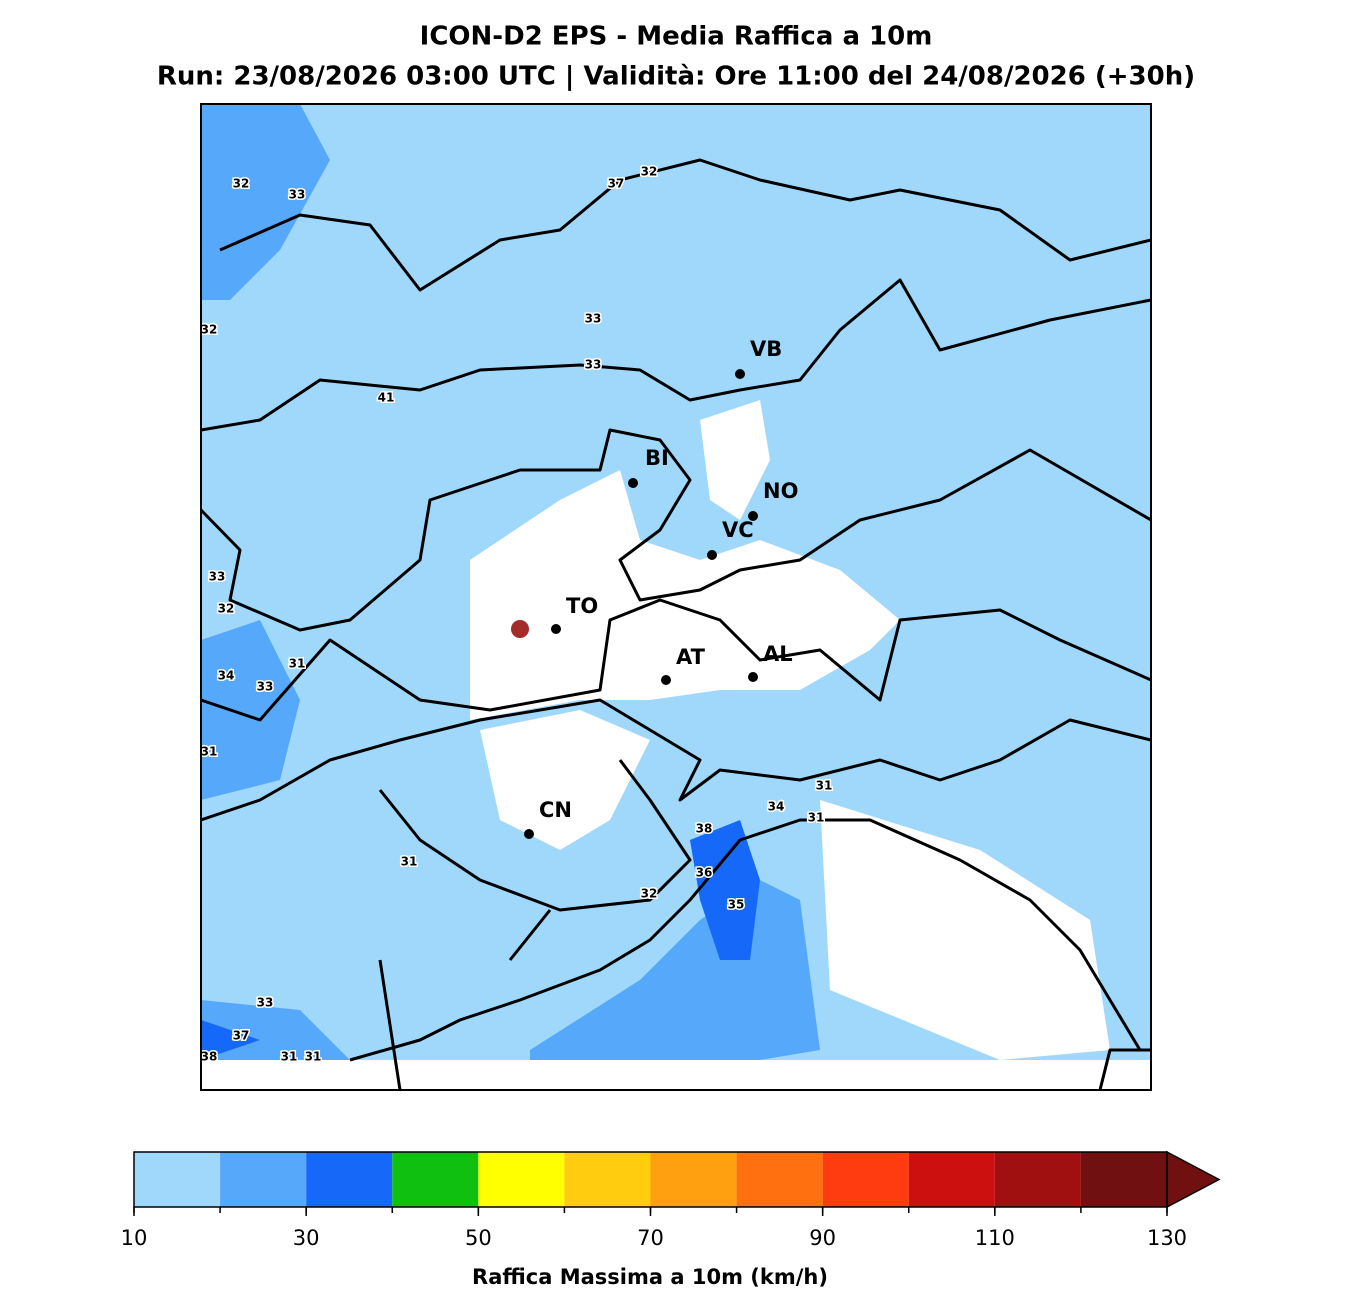 The height and width of the screenshot is (1313, 1353). I want to click on city-label: AL, so click(778, 654).